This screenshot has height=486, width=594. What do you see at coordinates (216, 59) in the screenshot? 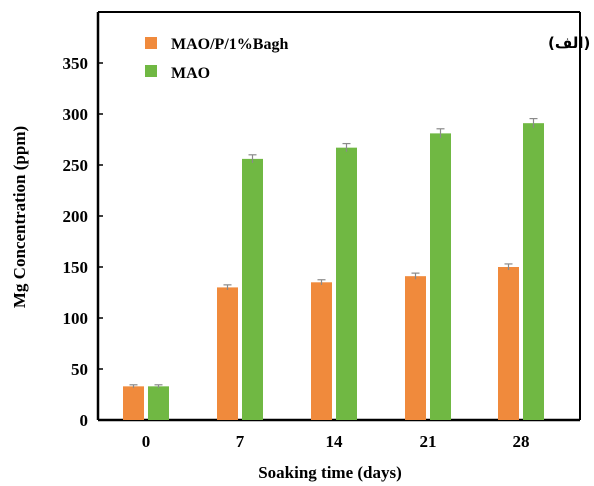
I see `legend: MAO/P/1%Bagh MAO` at bounding box center [216, 59].